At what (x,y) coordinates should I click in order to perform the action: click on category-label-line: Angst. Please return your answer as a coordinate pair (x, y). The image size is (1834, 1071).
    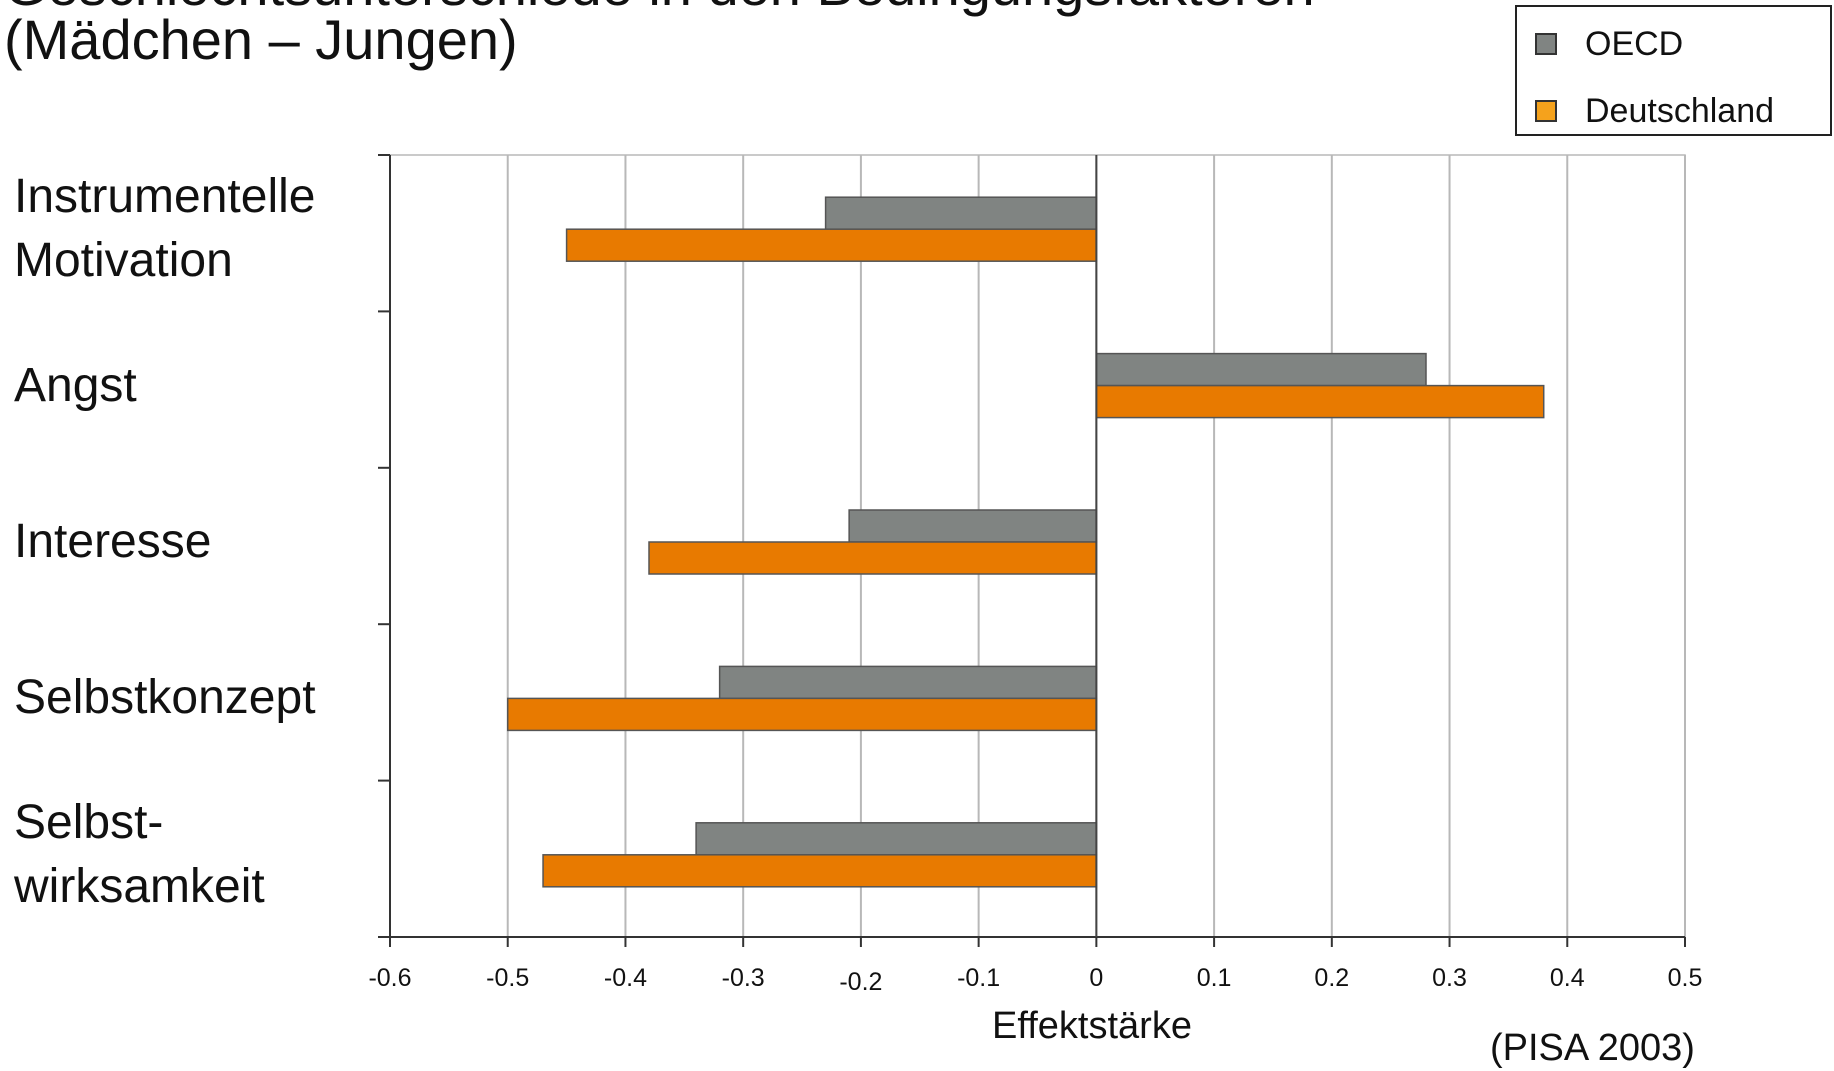
    Looking at the image, I should click on (75, 385).